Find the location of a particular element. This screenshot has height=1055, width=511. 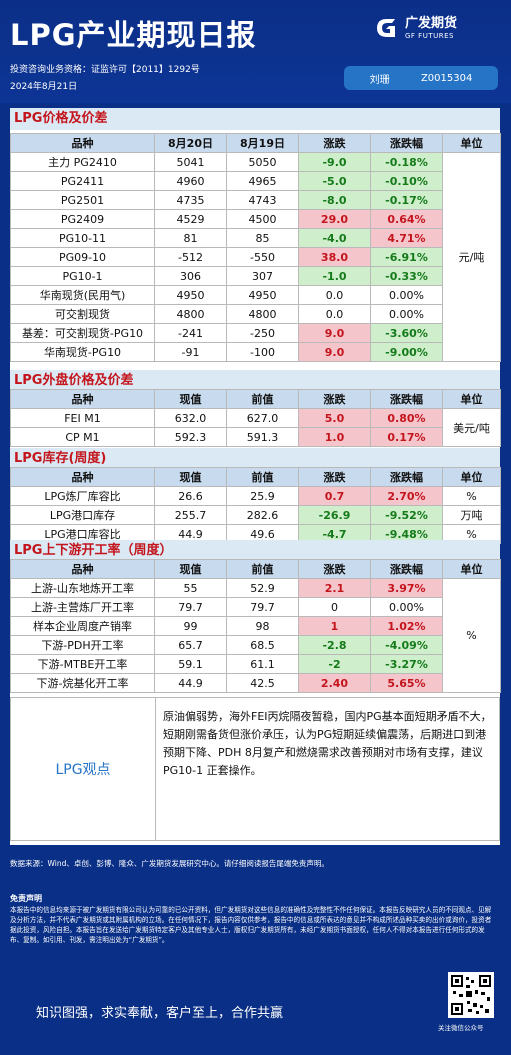

cell-chg: 0.0 is located at coordinates (334, 295).